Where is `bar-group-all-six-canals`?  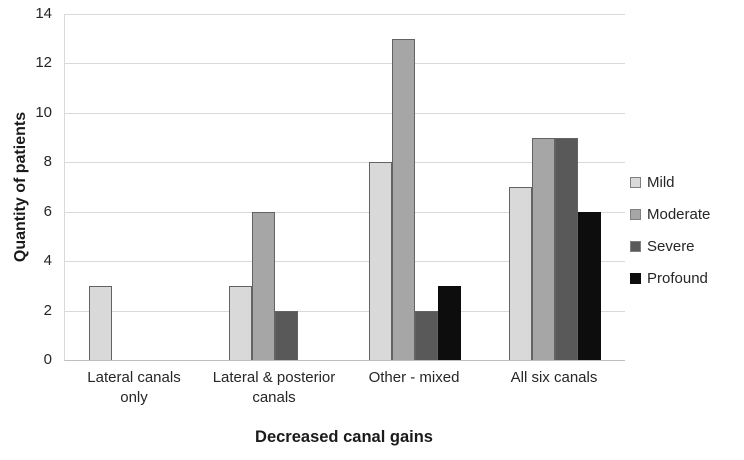
bar-group-all-six-canals is located at coordinates (555, 187).